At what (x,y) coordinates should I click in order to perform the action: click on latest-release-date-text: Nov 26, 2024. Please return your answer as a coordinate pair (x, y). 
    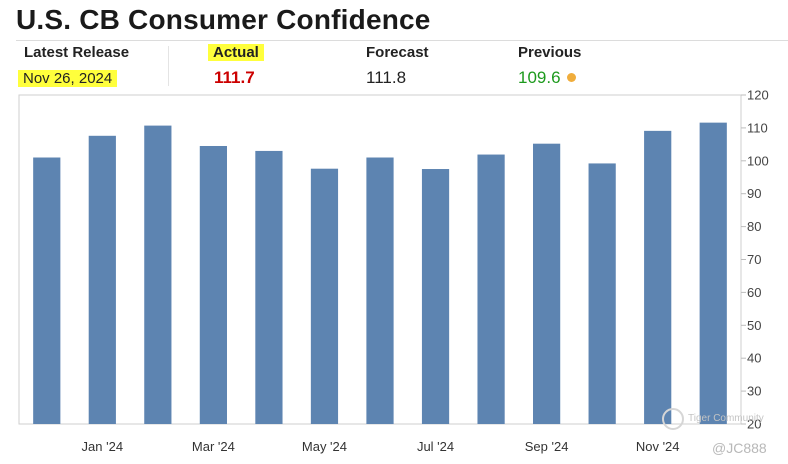
    Looking at the image, I should click on (68, 78).